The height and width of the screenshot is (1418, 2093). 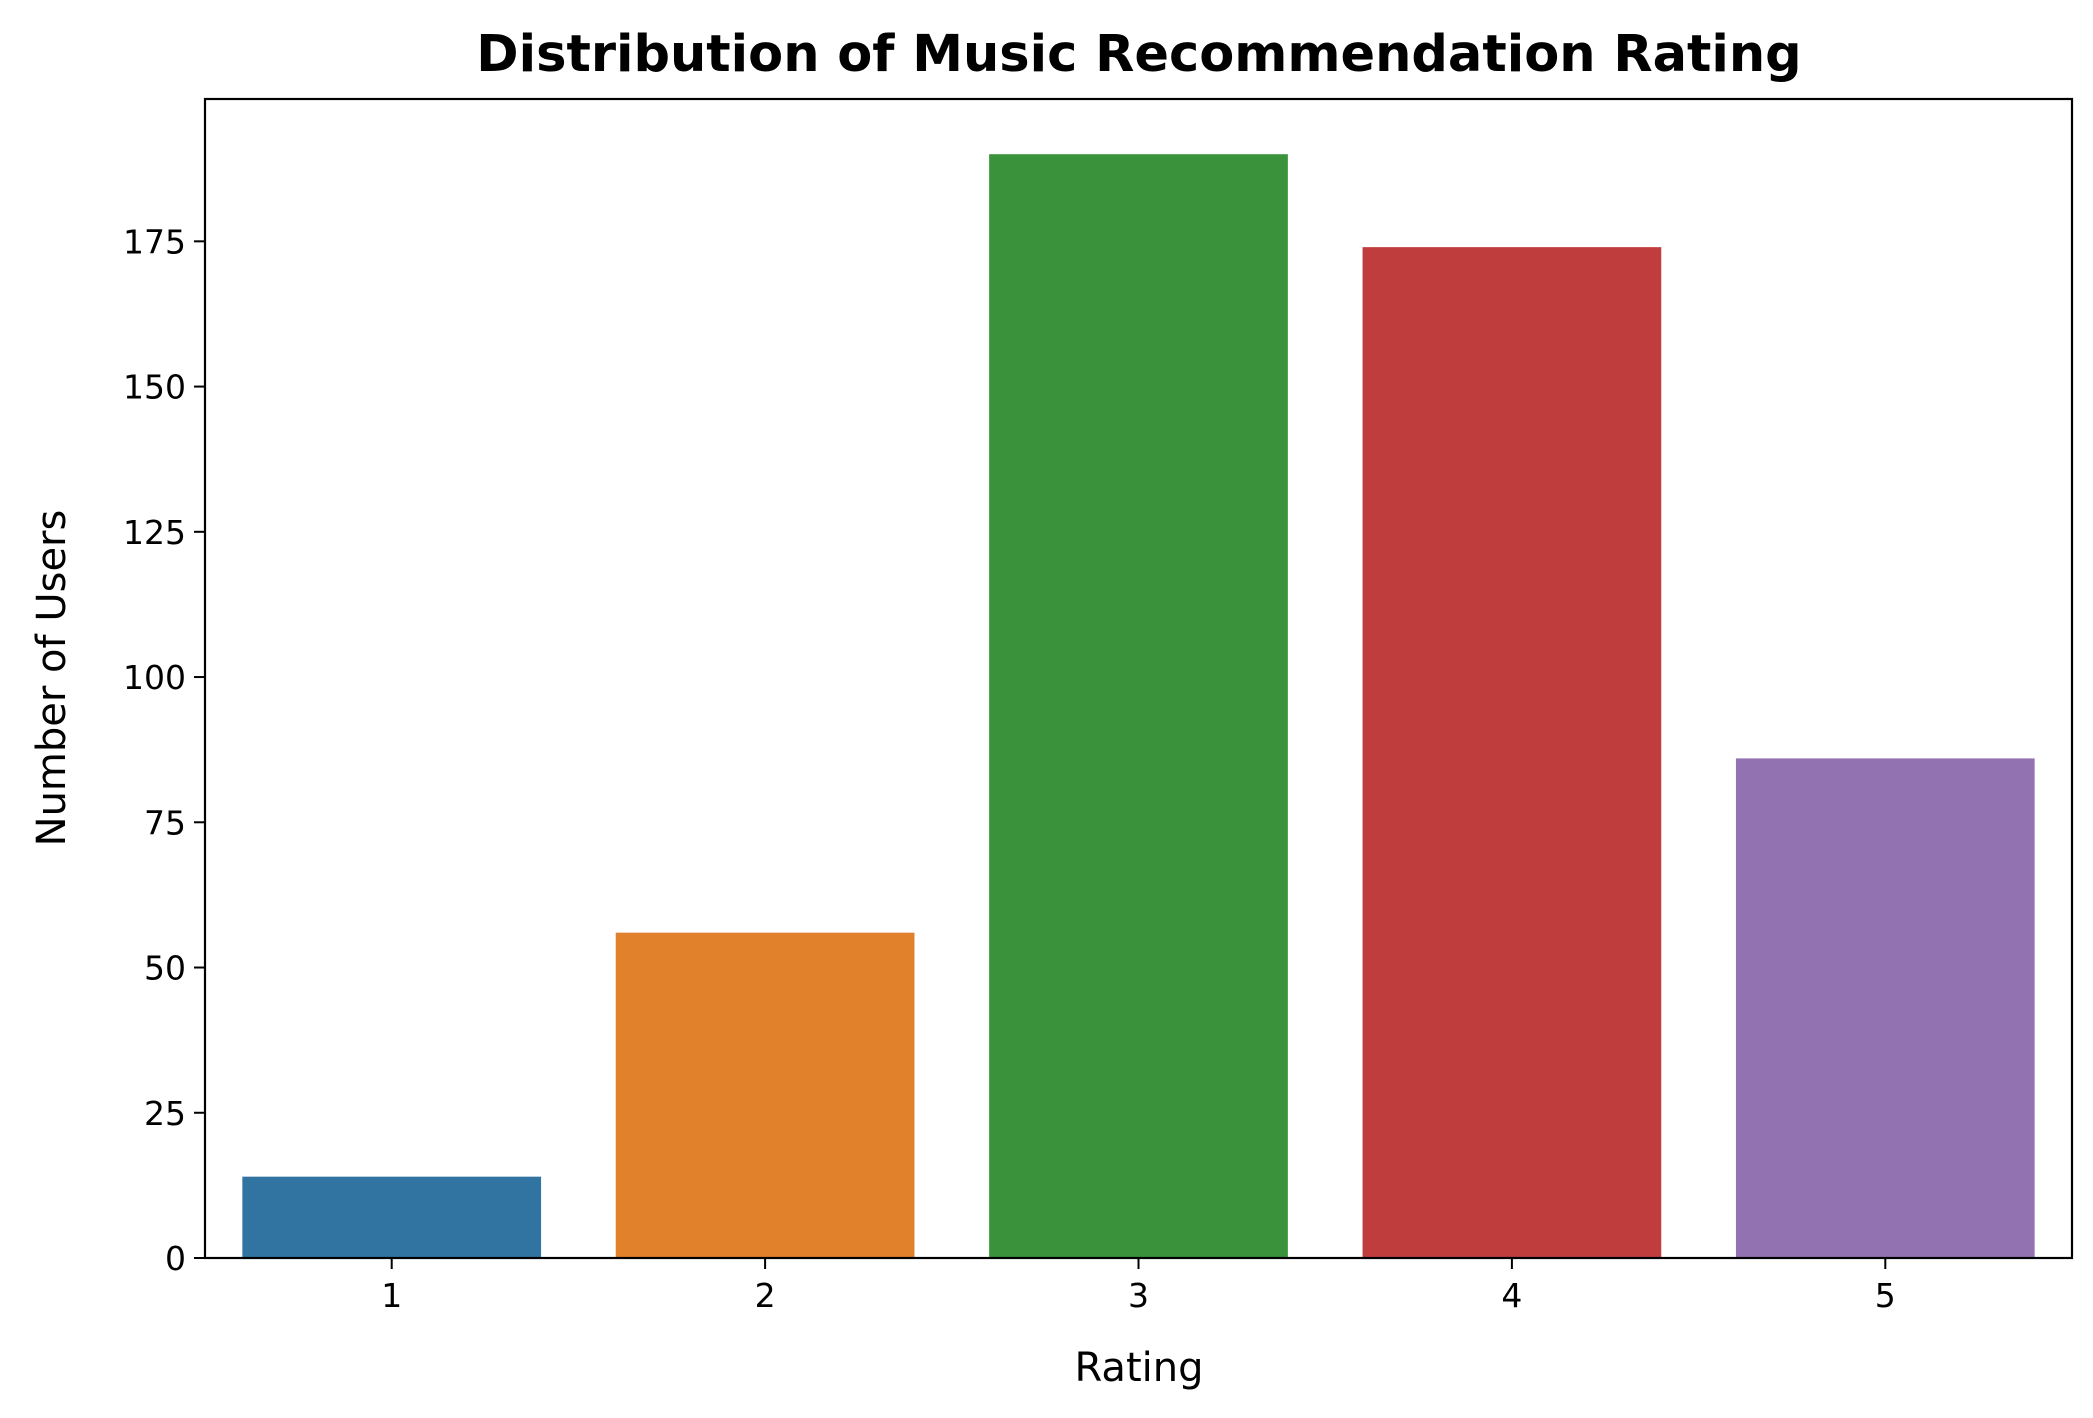 I want to click on y-axis-label: Number of Users, so click(x=52, y=678).